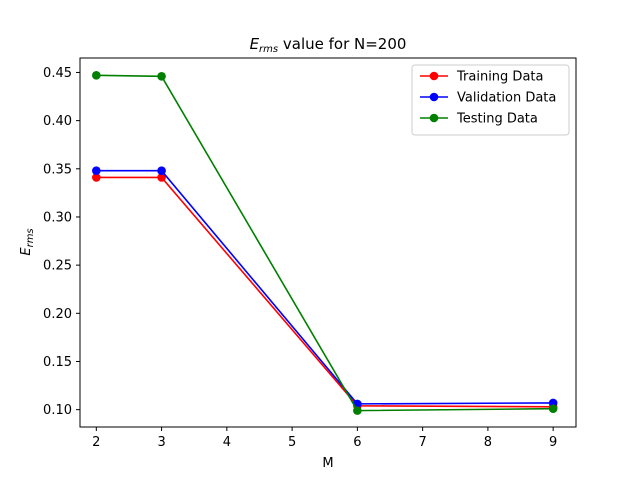  What do you see at coordinates (422, 442) in the screenshot?
I see `x-tick-label: 7` at bounding box center [422, 442].